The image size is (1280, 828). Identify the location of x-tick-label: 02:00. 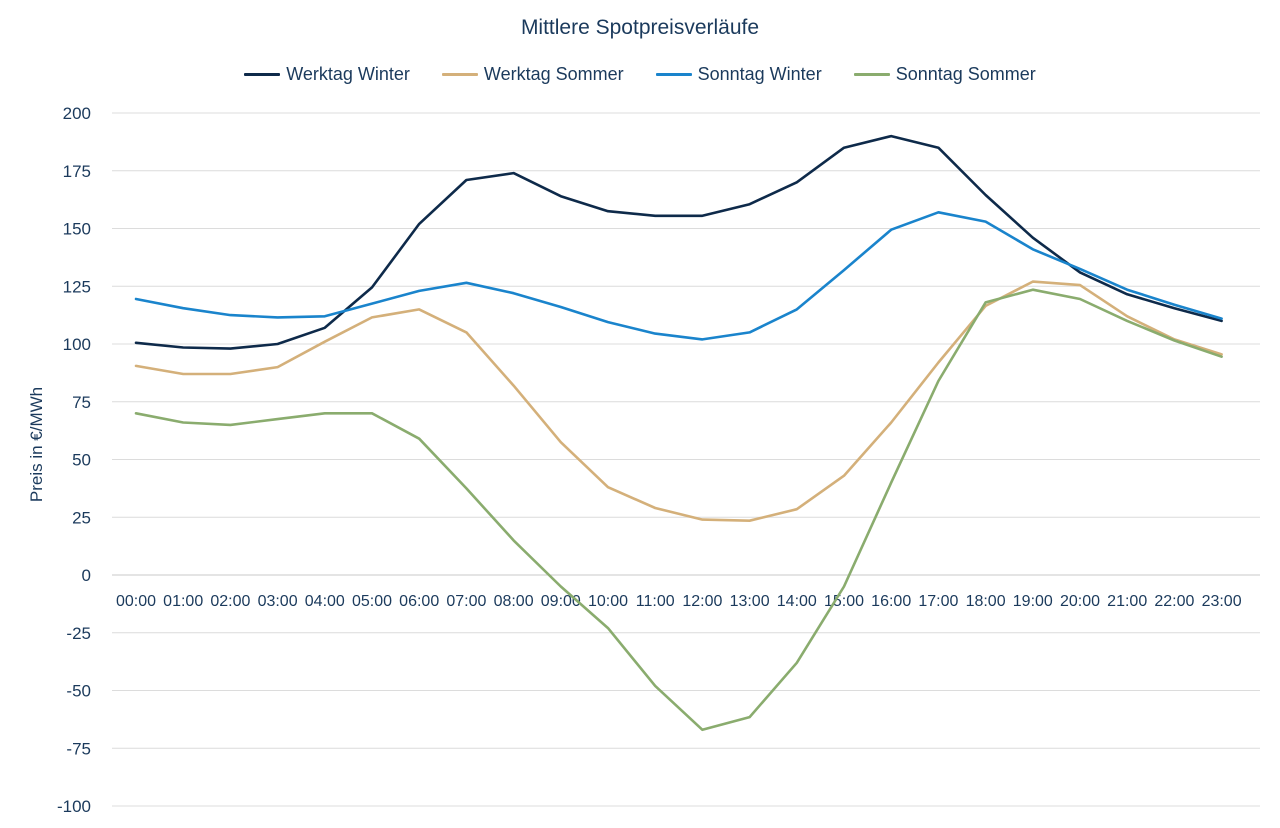
(230, 601).